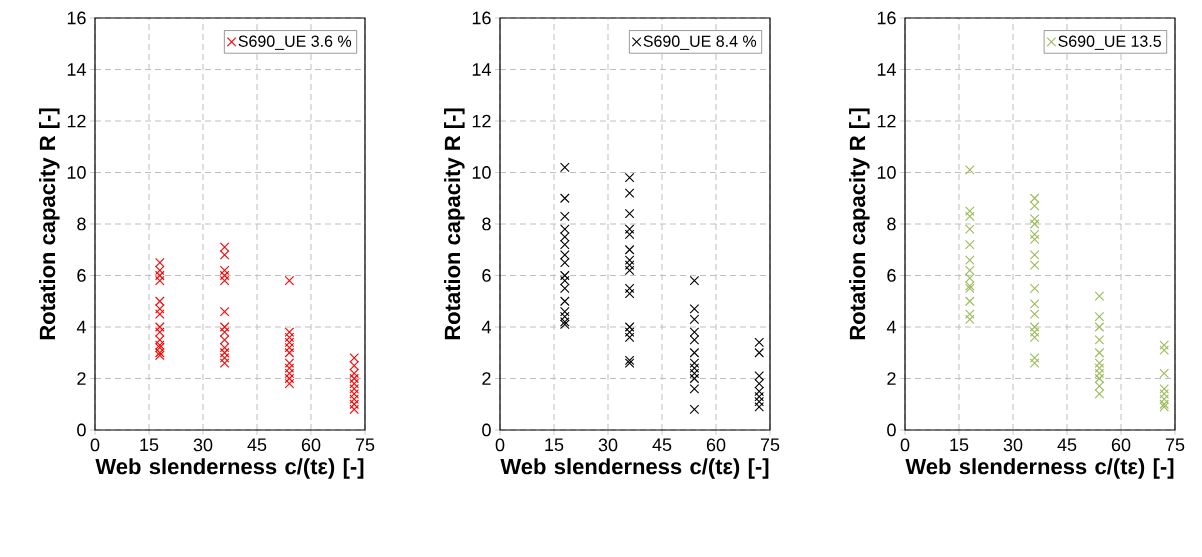  I want to click on legend-label: S690_UE 8.4 %, so click(700, 42).